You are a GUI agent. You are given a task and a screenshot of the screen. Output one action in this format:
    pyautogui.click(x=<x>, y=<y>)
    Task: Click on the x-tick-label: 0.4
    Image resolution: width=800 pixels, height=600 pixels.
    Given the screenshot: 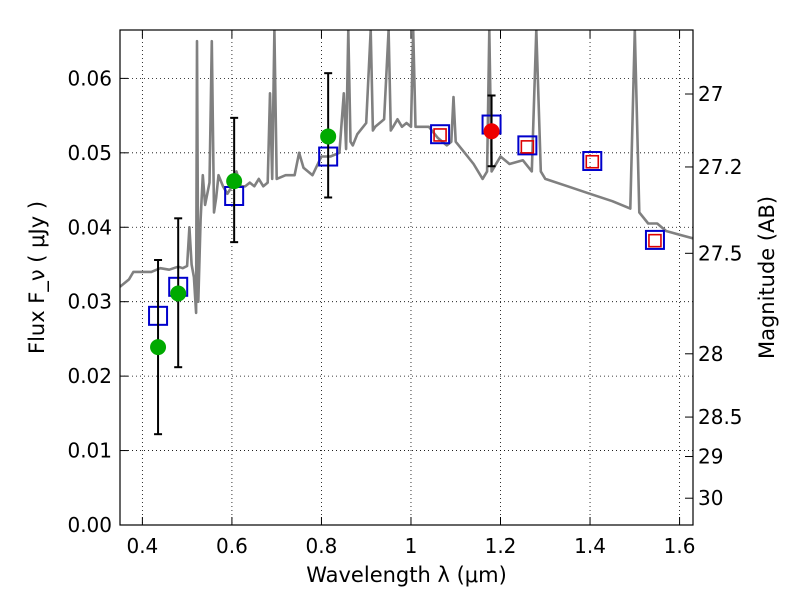 What is the action you would take?
    pyautogui.click(x=142, y=546)
    